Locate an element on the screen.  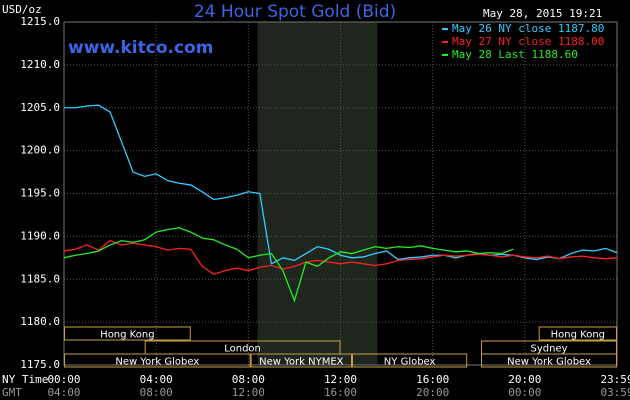
legend-label: May 26 NY close 1187.80 is located at coordinates (528, 28).